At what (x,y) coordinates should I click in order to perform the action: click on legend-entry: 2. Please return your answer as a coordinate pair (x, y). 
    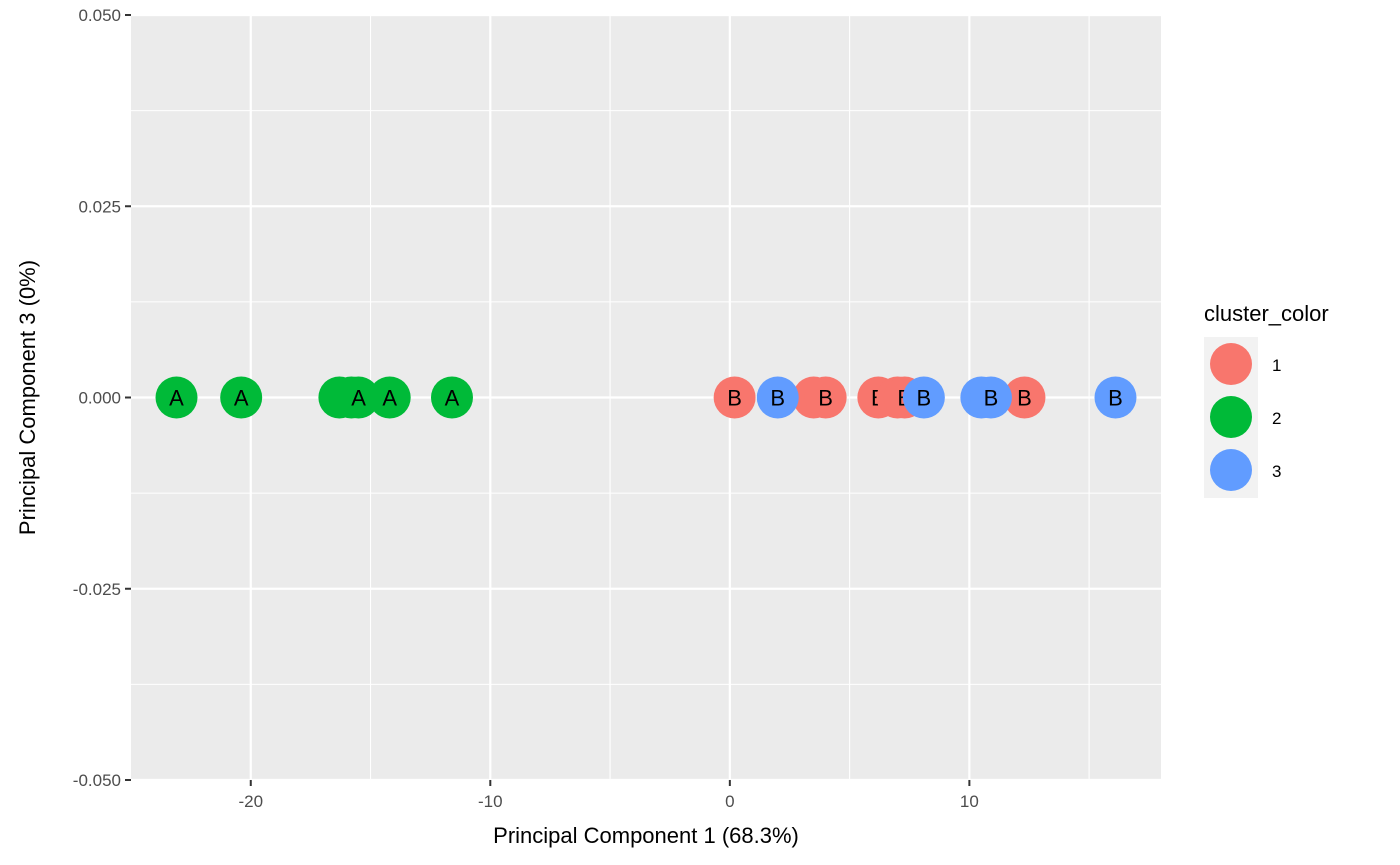
    Looking at the image, I should click on (1245, 417).